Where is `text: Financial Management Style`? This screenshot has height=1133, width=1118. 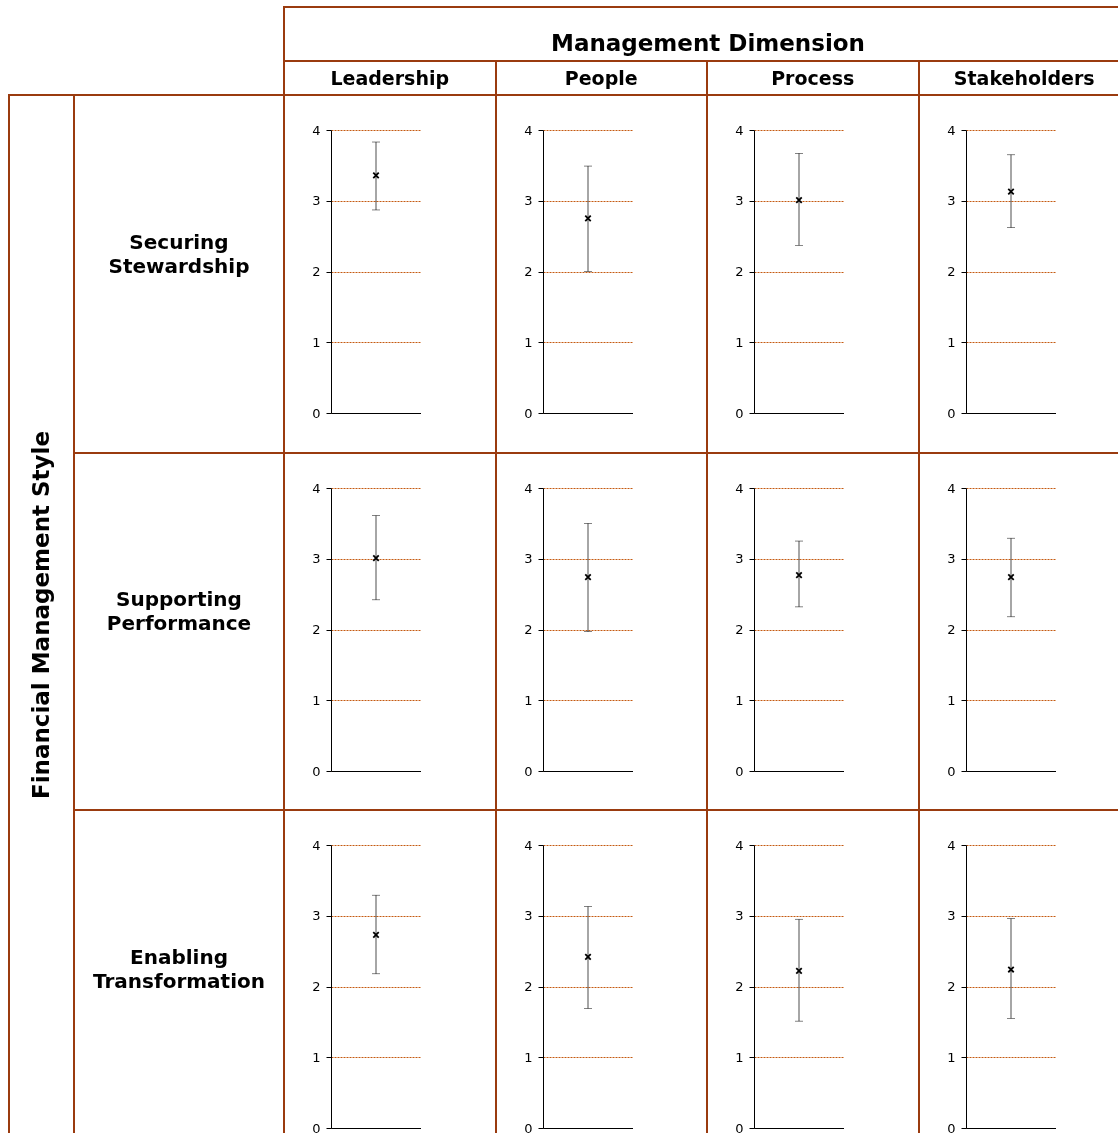 text: Financial Management Style is located at coordinates (41, 615).